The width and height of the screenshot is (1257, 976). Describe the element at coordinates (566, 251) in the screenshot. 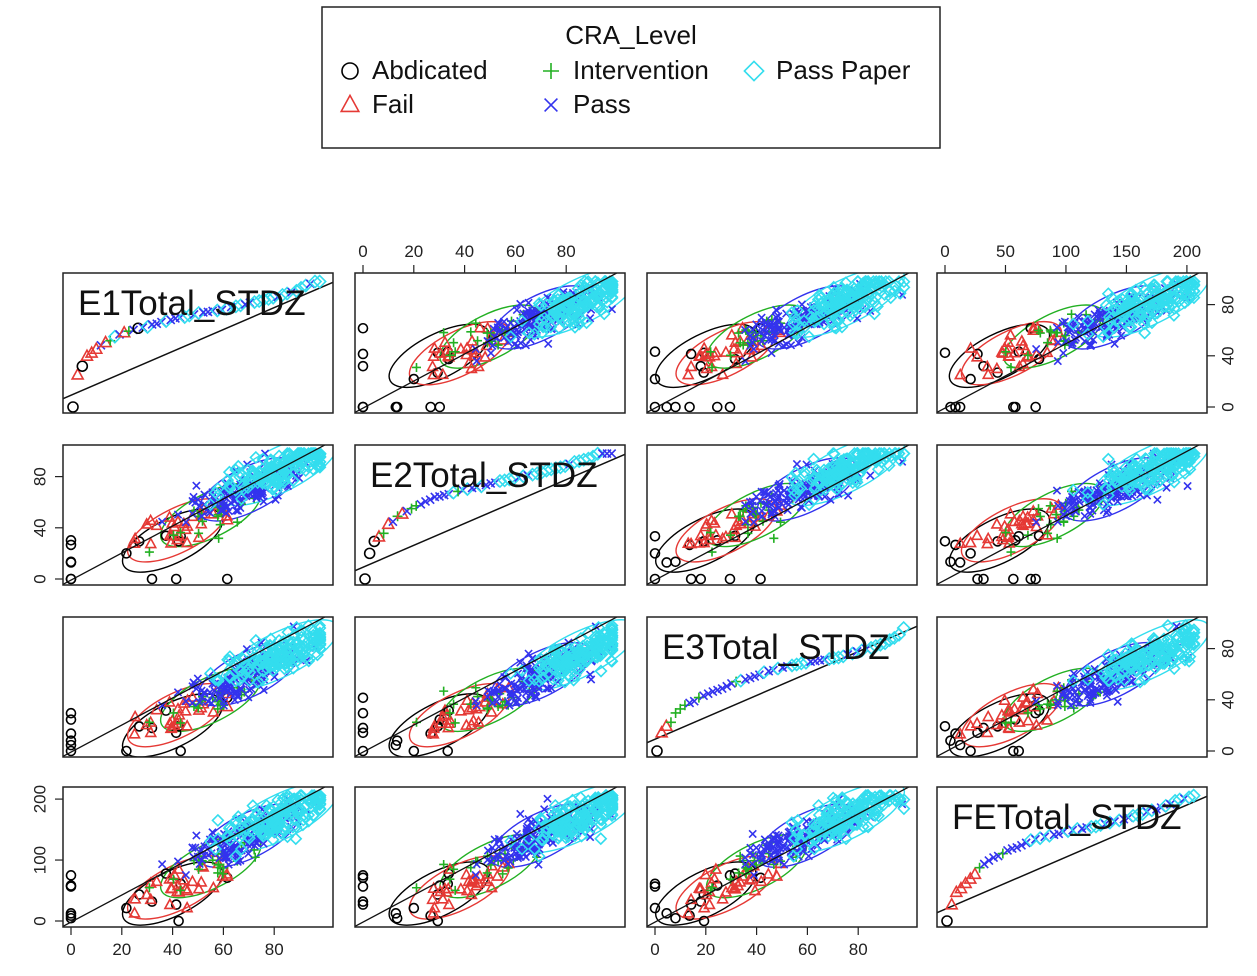

I see `tick-label: 80` at that location.